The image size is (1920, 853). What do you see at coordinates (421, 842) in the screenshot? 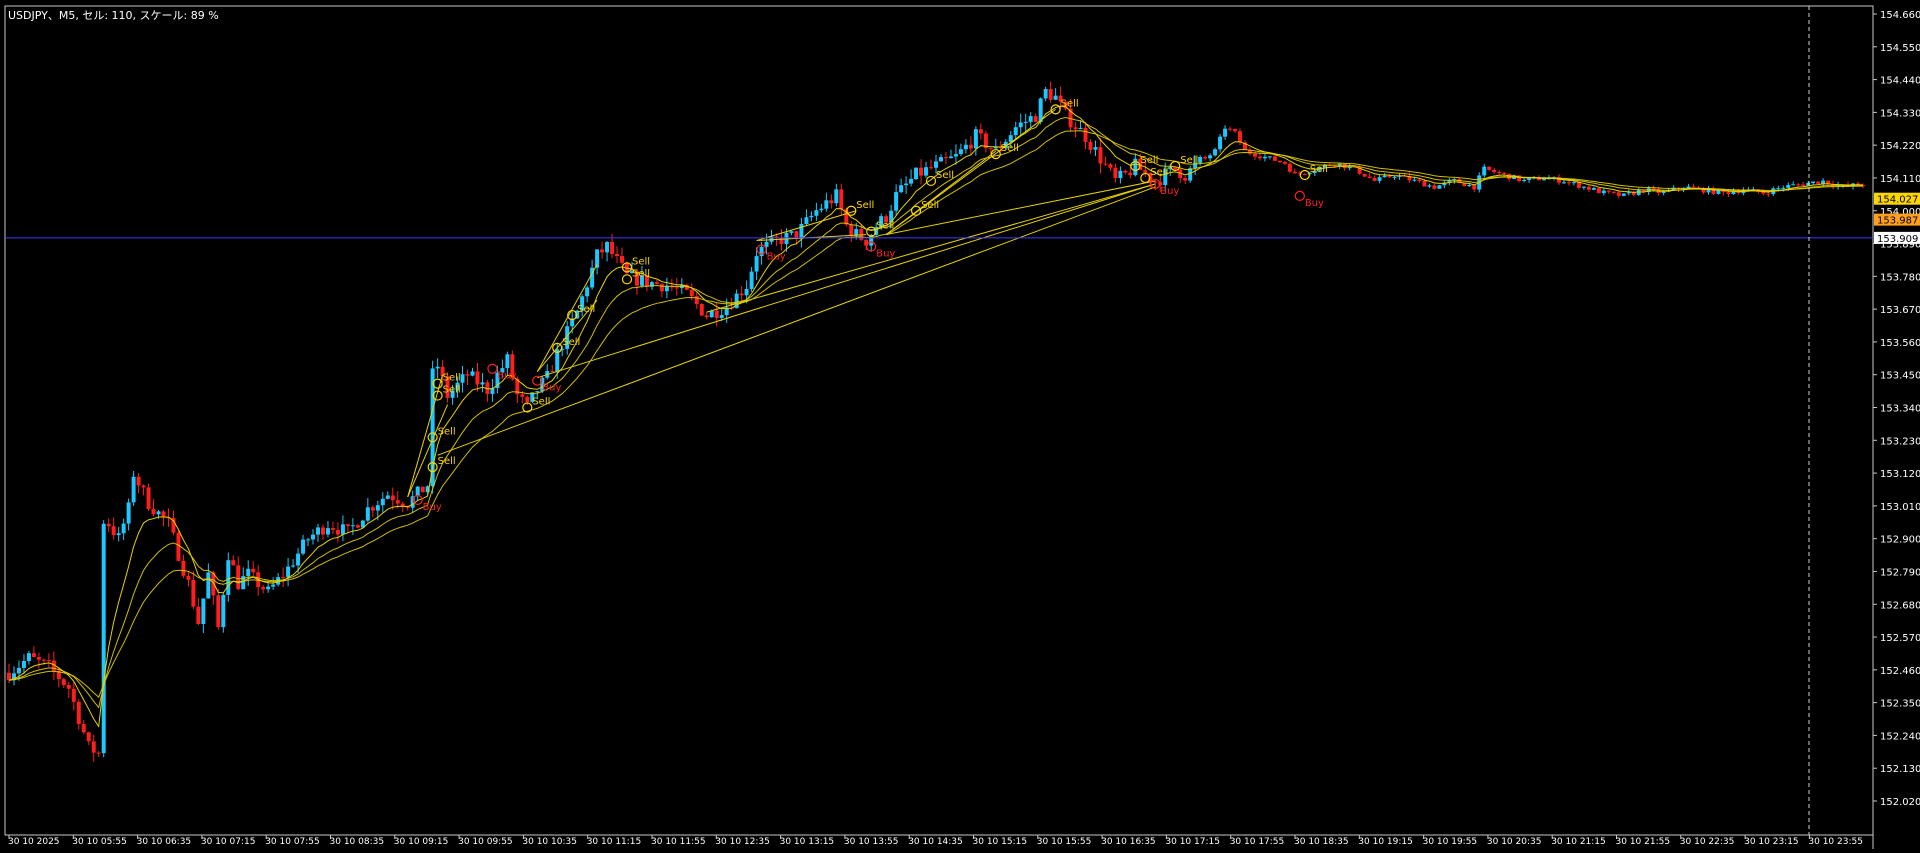
I see `time-tick-label: 30 10 09:15` at bounding box center [421, 842].